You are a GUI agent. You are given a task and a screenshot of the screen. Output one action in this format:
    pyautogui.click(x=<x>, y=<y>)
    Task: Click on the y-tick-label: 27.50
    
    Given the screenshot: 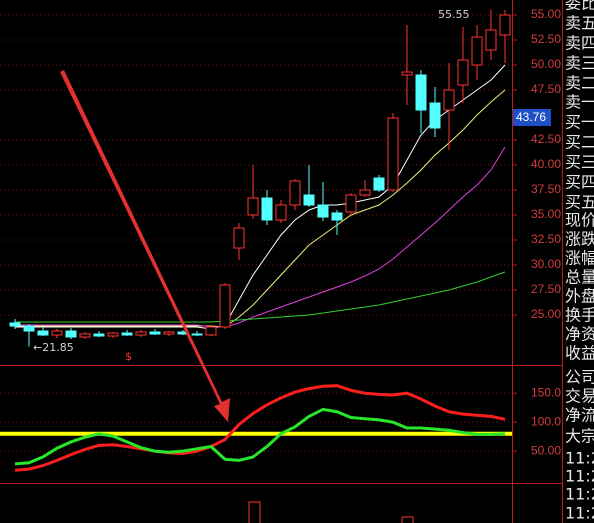 What is the action you would take?
    pyautogui.click(x=546, y=289)
    